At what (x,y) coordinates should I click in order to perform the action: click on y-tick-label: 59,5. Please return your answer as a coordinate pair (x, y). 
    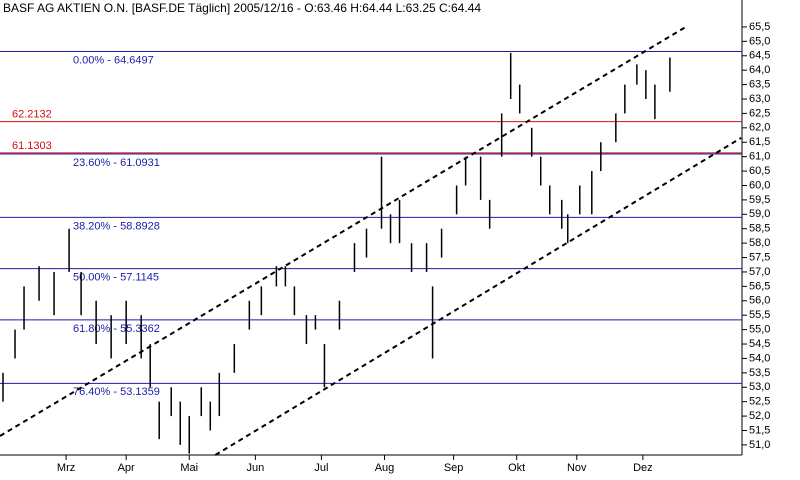
    Looking at the image, I should click on (759, 200).